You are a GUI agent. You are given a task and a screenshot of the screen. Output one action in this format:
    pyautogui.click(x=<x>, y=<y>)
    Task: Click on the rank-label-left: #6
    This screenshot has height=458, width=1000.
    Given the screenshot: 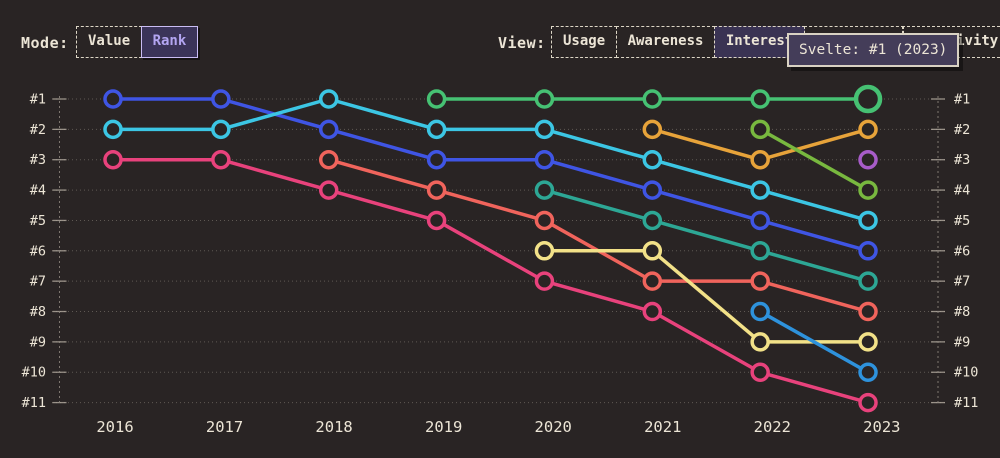 What is the action you would take?
    pyautogui.click(x=38, y=251)
    